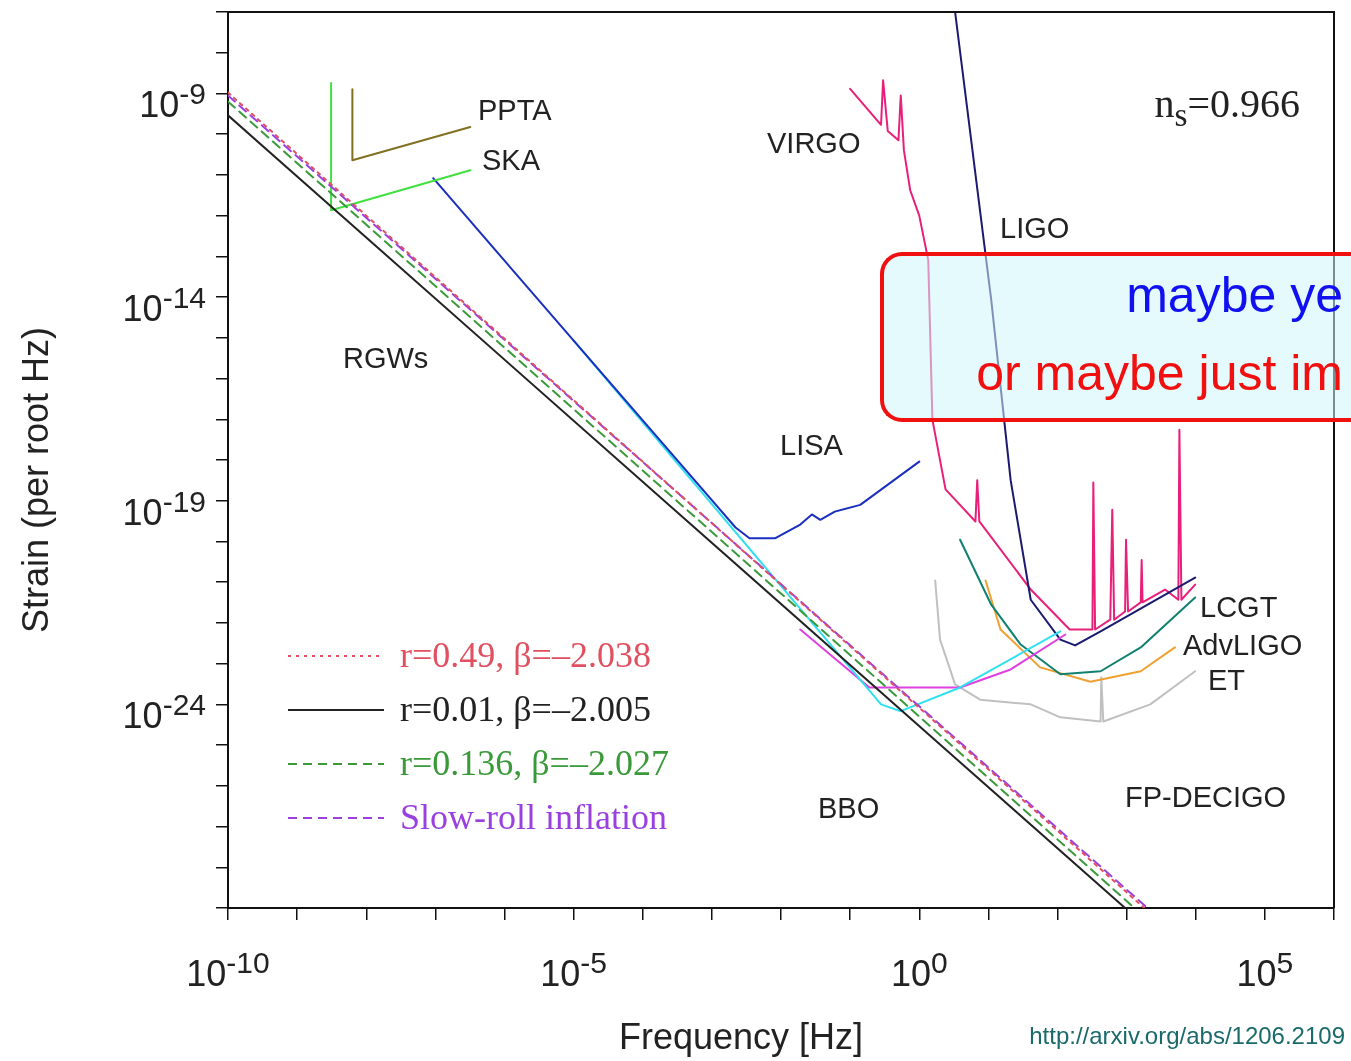  What do you see at coordinates (164, 305) in the screenshot?
I see `y-tick-label: 10$^{-14}$` at bounding box center [164, 305].